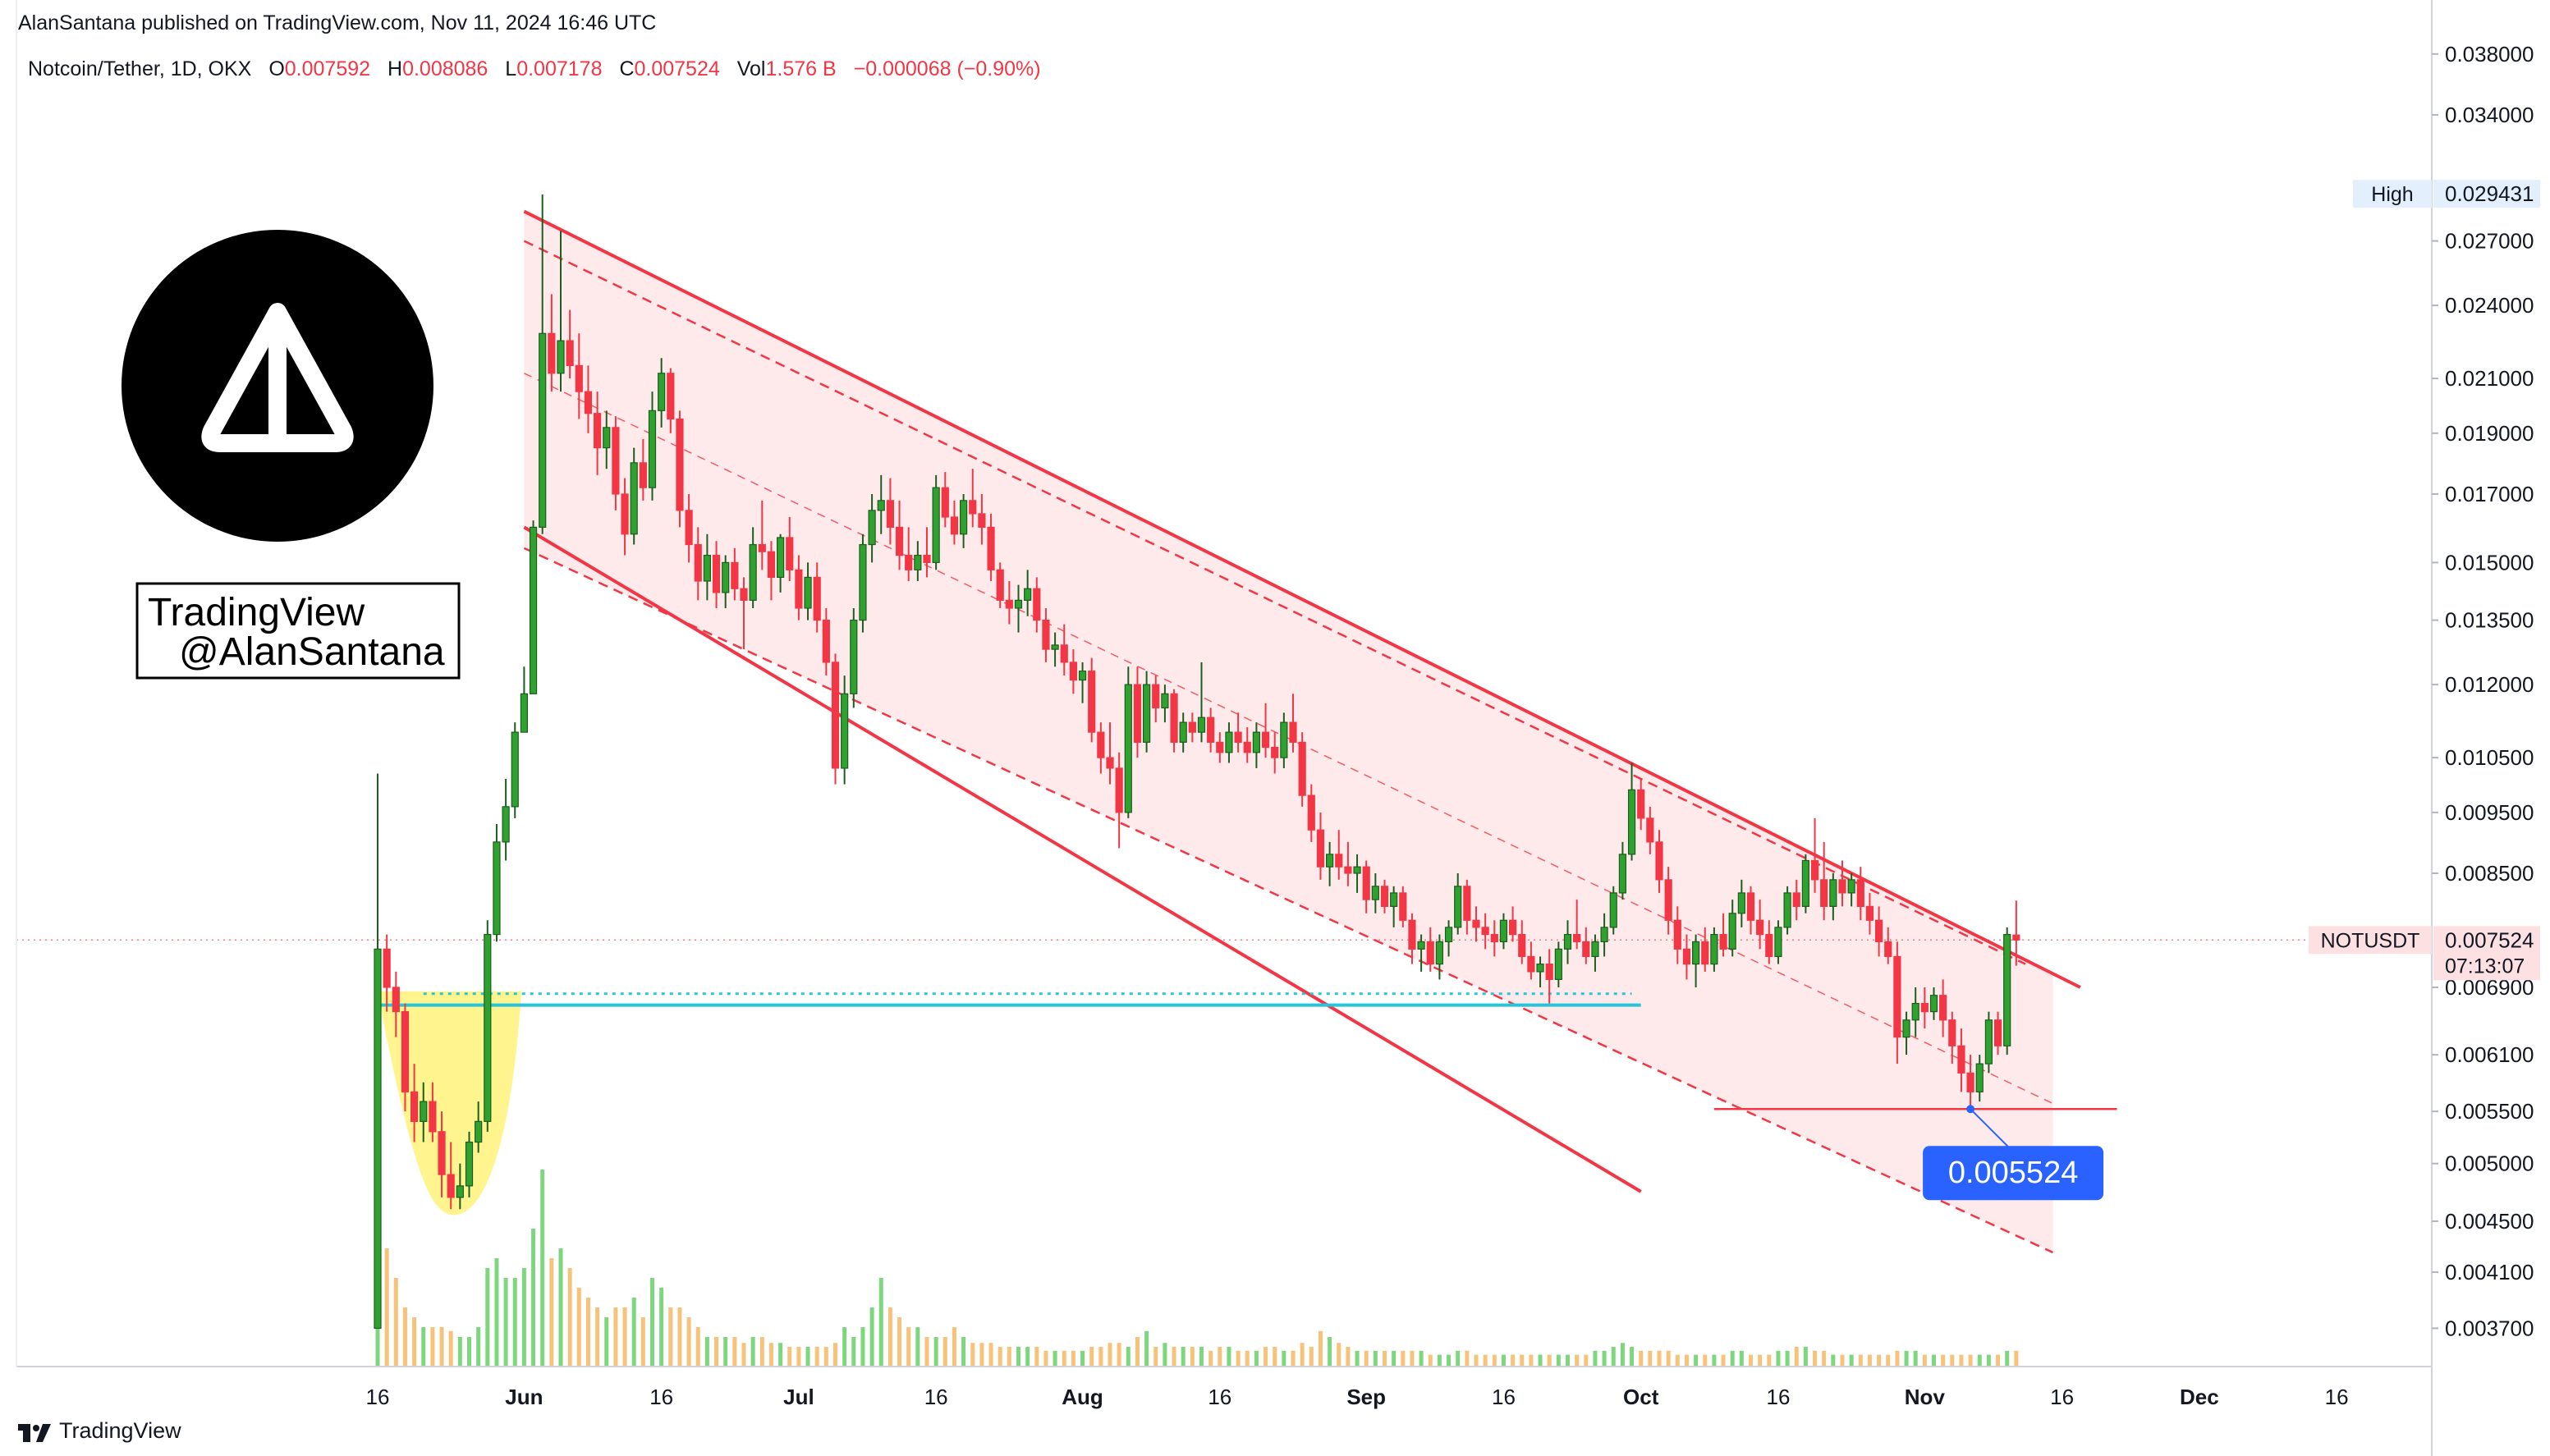 Image resolution: width=2550 pixels, height=1456 pixels. What do you see at coordinates (276, 68) in the screenshot?
I see `legend-open-label: O` at bounding box center [276, 68].